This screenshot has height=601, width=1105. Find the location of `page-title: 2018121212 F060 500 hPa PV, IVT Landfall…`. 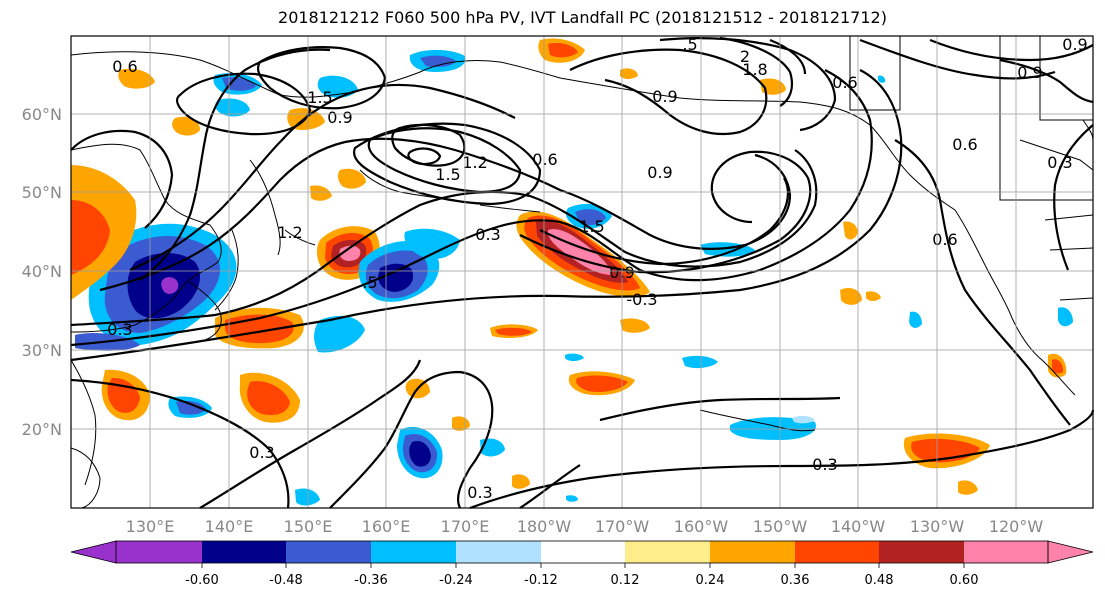

page-title: 2018121212 F060 500 hPa PV, IVT Landfall… is located at coordinates (582, 17).